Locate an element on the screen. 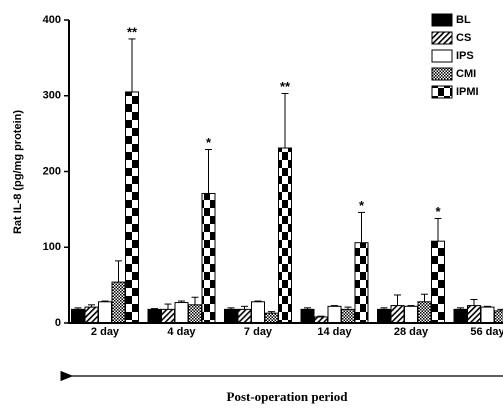 This screenshot has width=503, height=408. legend-label: CS is located at coordinates (463, 38).